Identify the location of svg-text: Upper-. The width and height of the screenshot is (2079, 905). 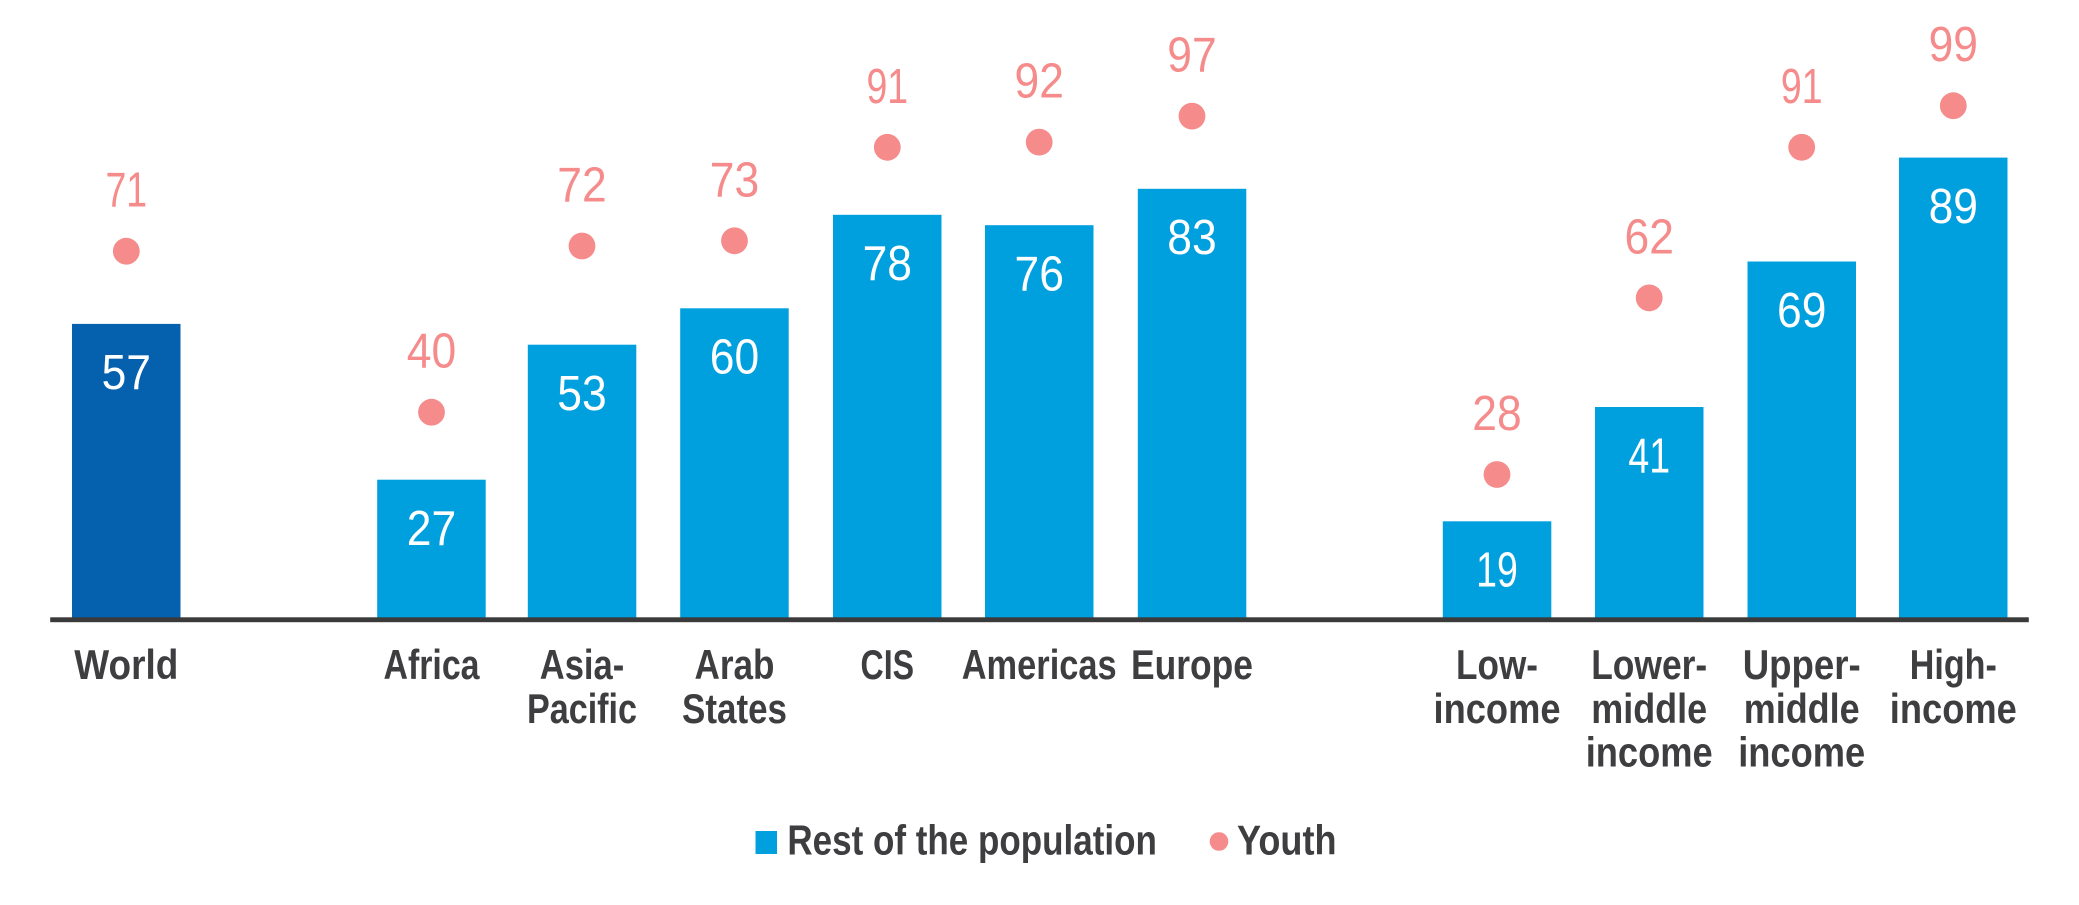
(1802, 664).